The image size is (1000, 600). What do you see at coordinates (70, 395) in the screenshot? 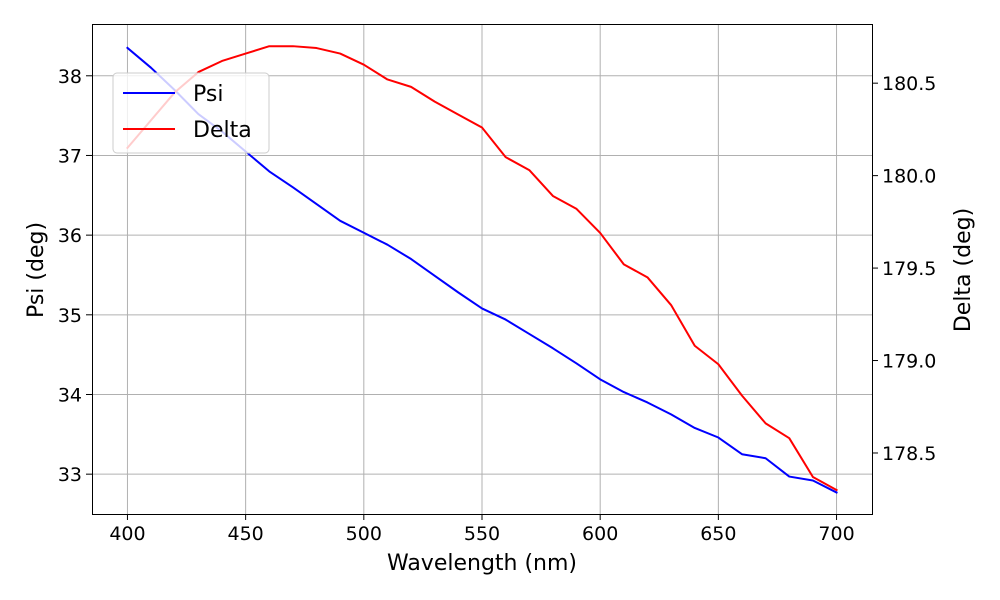
I see `y-left-tick-label: 34` at bounding box center [70, 395].